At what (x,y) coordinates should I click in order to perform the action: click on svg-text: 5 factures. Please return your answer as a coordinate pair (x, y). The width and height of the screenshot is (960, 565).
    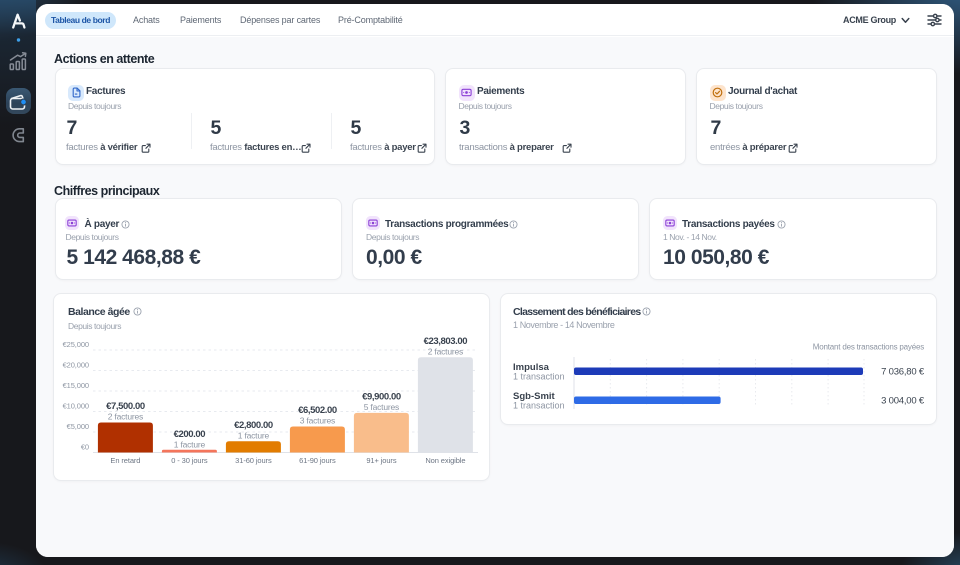
    Looking at the image, I should click on (381, 407).